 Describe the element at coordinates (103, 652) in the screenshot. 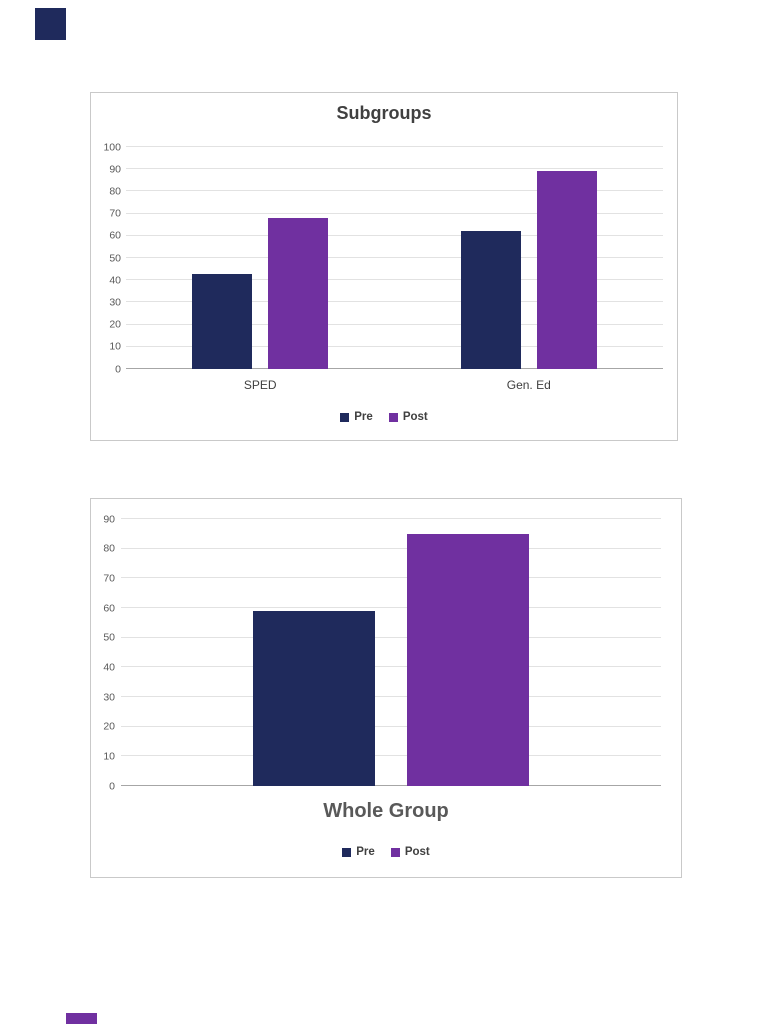

I see `y-axis-ticks: 0 10 20 30 40 50 60 70 80 90` at that location.